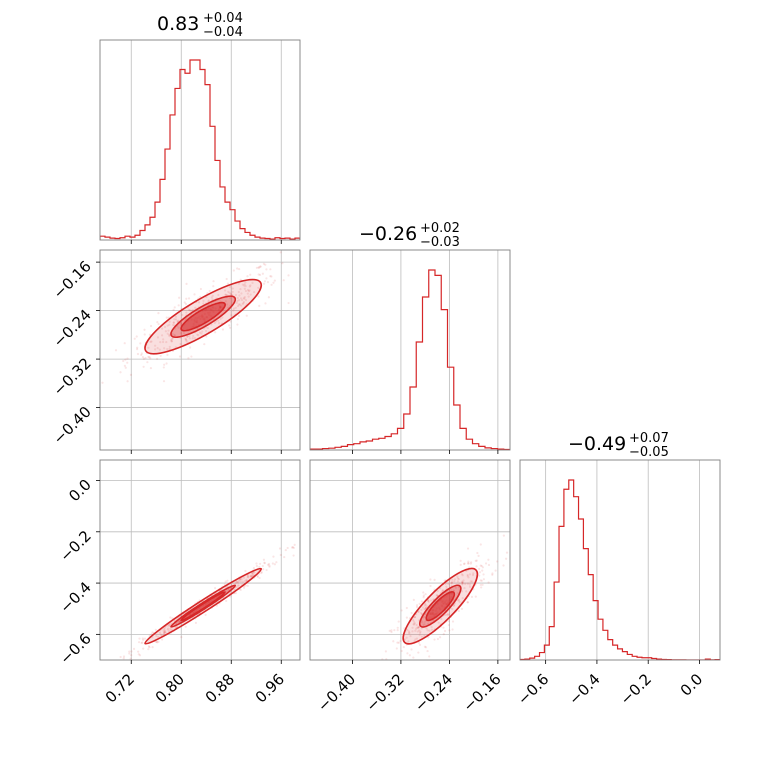  What do you see at coordinates (533, 689) in the screenshot?
I see `x-tick-label: −0.6` at bounding box center [533, 689].